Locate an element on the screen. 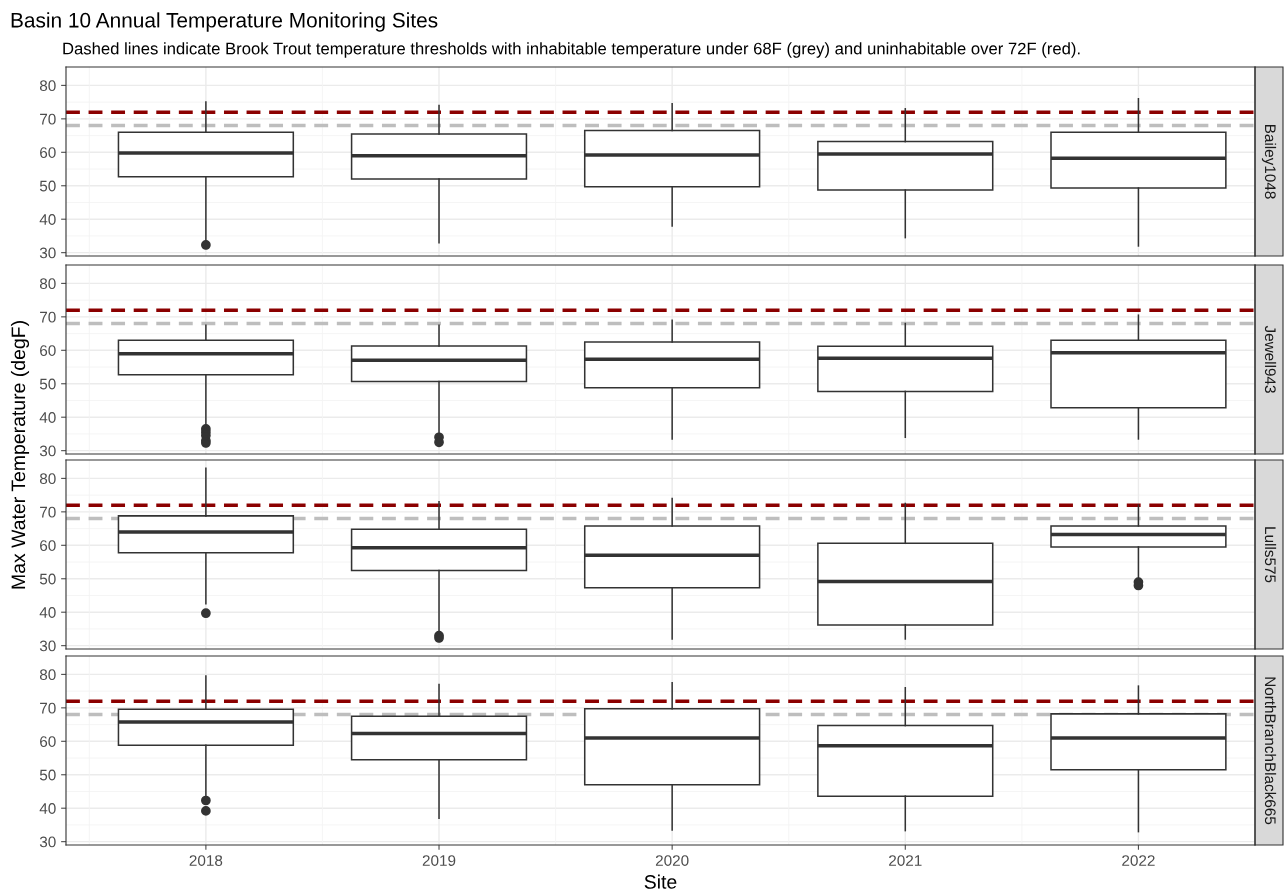 The image size is (1284, 894). text: Bailey1048 is located at coordinates (1269, 161).